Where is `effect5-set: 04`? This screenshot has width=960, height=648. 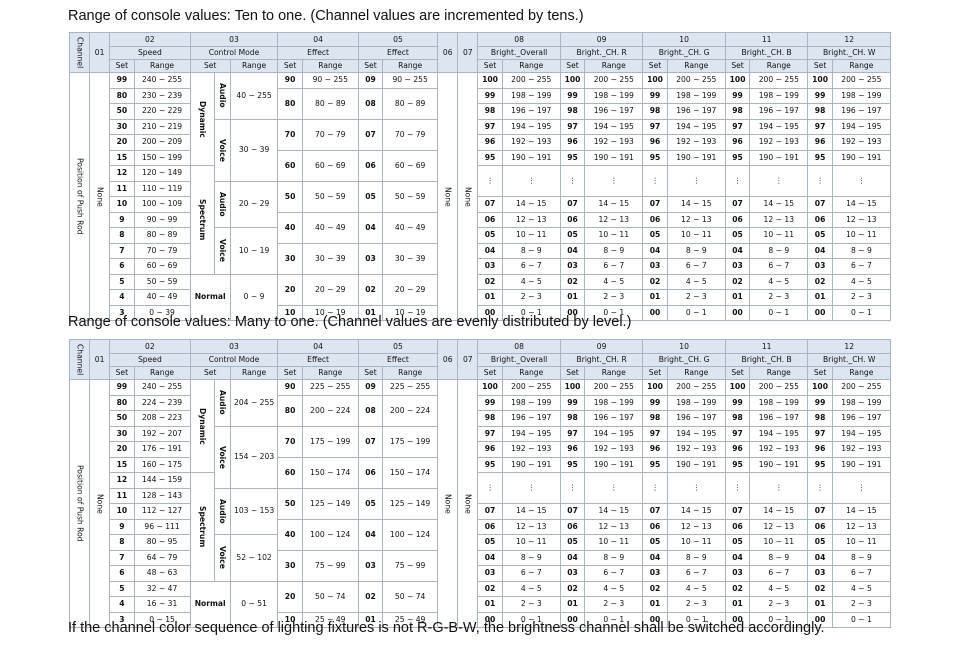
effect5-set: 04 is located at coordinates (370, 227).